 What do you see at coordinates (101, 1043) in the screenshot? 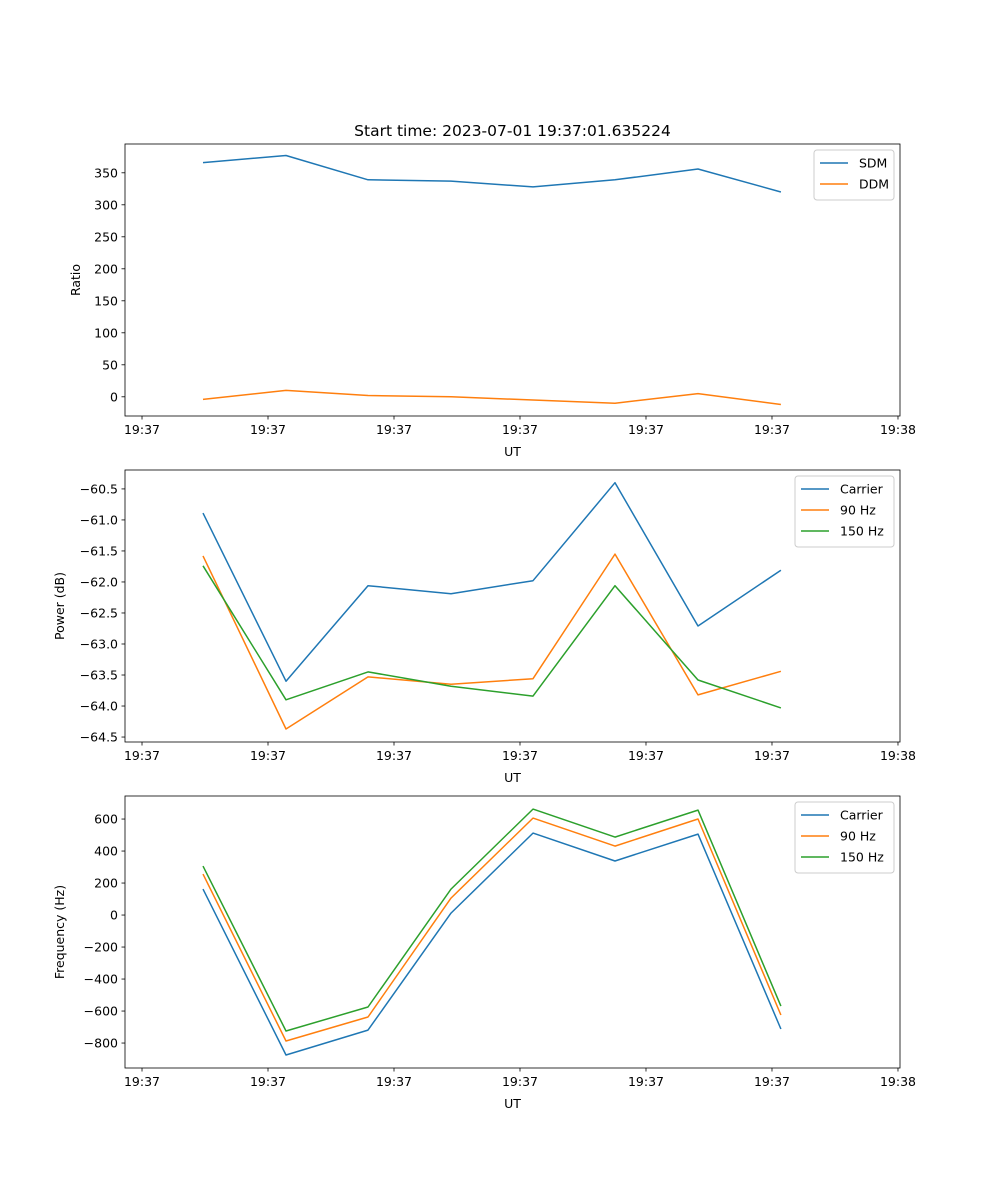
I see `y-tick-label: −800` at bounding box center [101, 1043].